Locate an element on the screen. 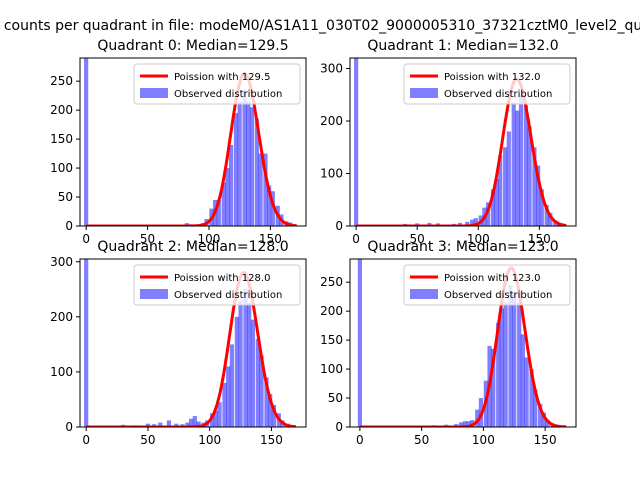 This screenshot has height=480, width=640. subplot-title: Quadrant 2: Median=128.0 is located at coordinates (192, 247).